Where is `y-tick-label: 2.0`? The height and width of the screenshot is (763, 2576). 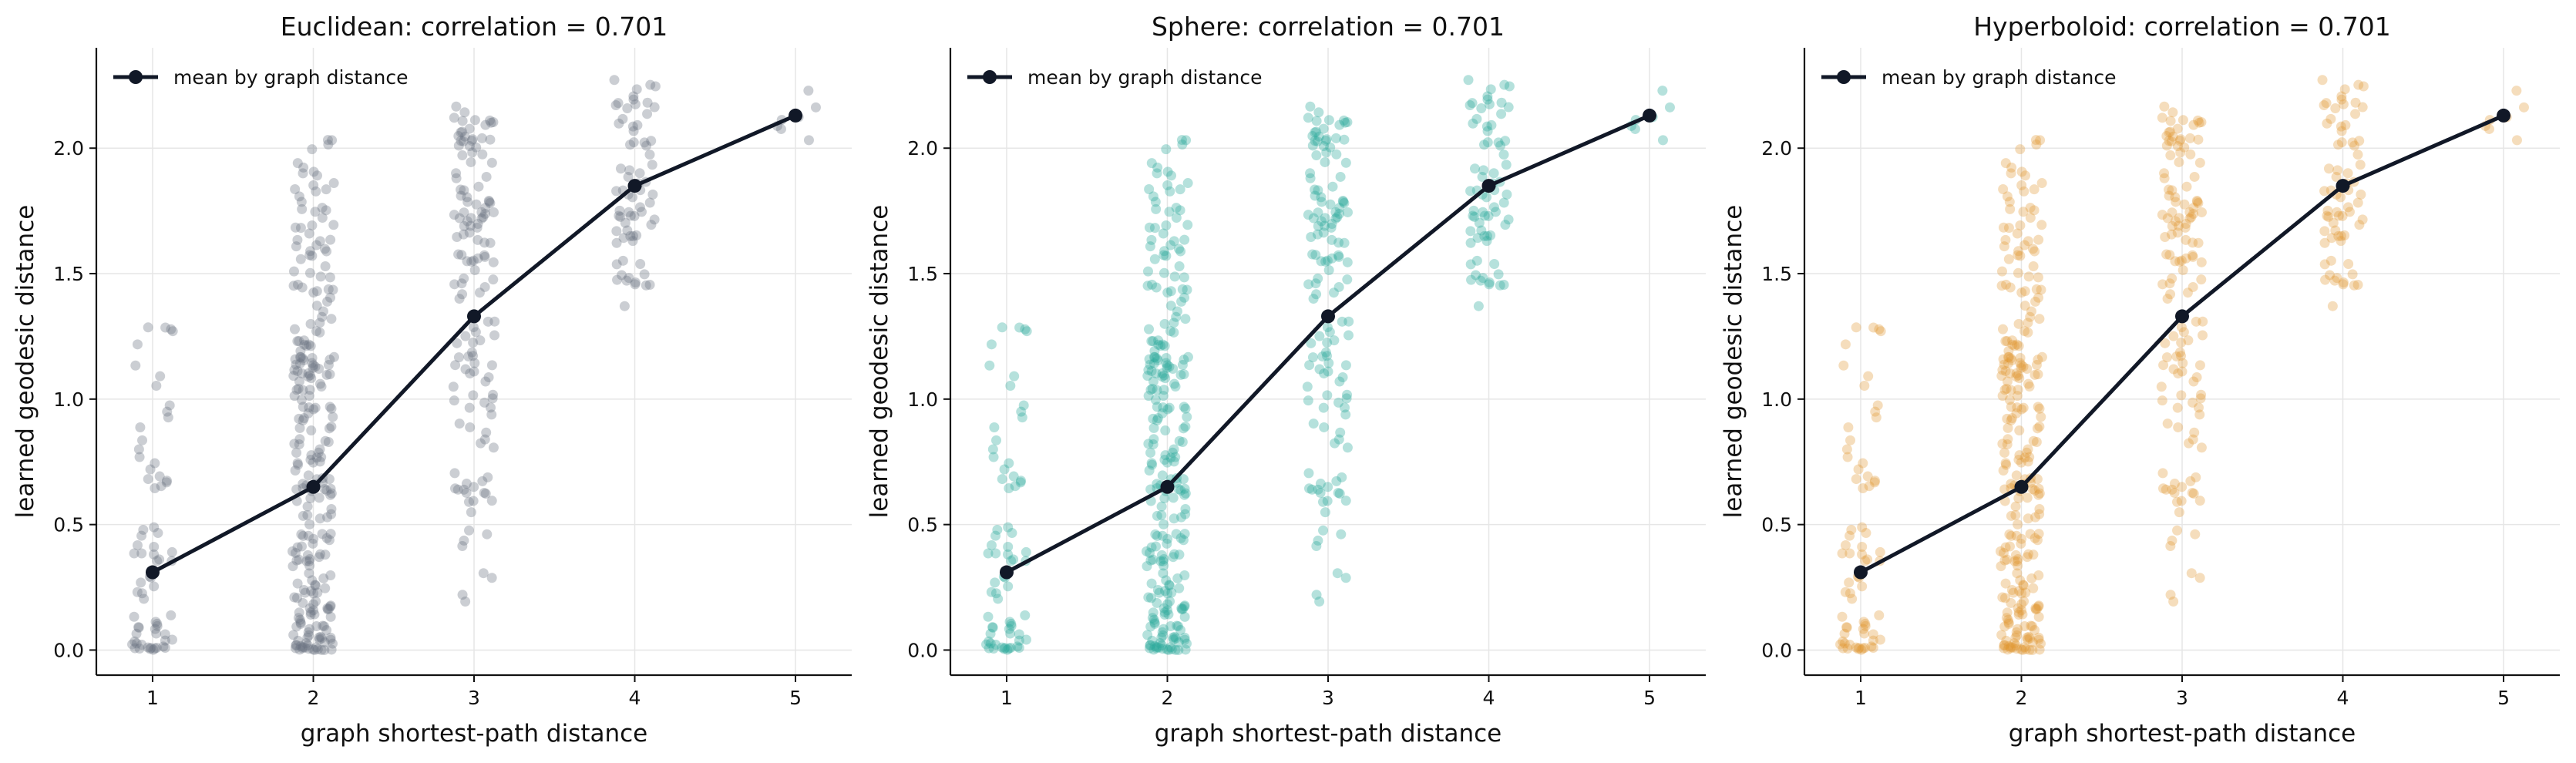
y-tick-label: 2.0 is located at coordinates (1776, 148).